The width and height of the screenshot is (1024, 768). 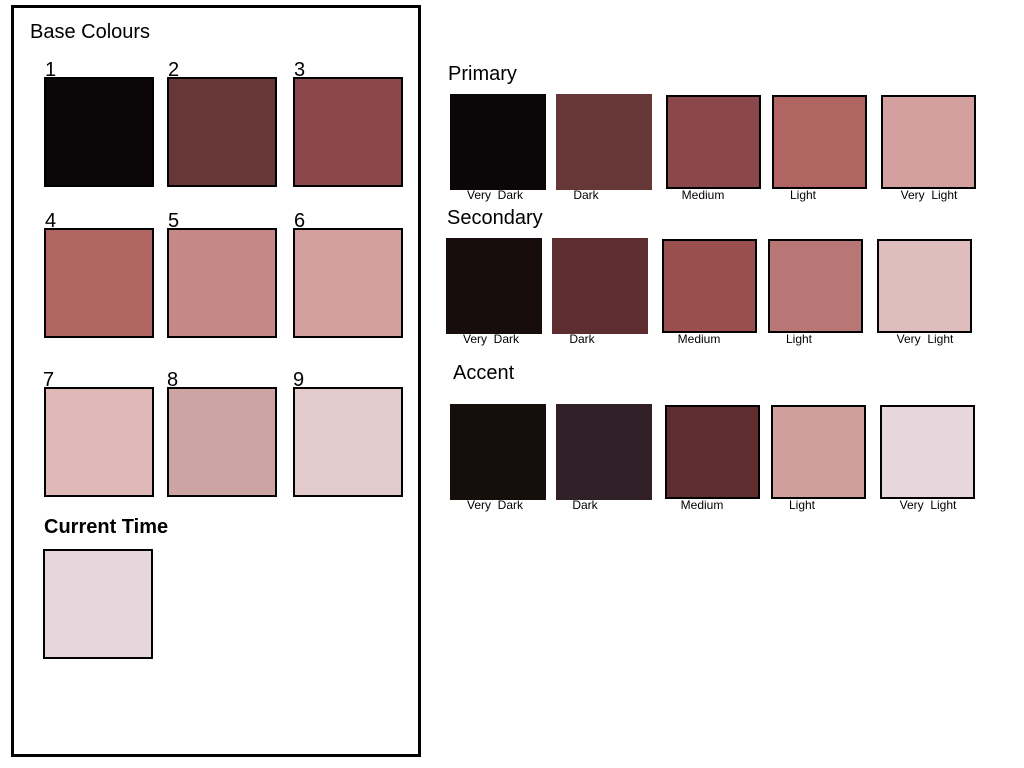 What do you see at coordinates (173, 380) in the screenshot?
I see `swatch-number-8: 8` at bounding box center [173, 380].